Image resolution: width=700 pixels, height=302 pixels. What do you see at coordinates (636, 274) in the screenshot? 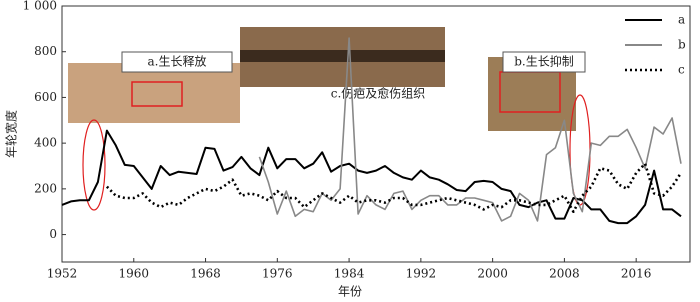
I see `x-tick-label: 2016` at bounding box center [636, 274].